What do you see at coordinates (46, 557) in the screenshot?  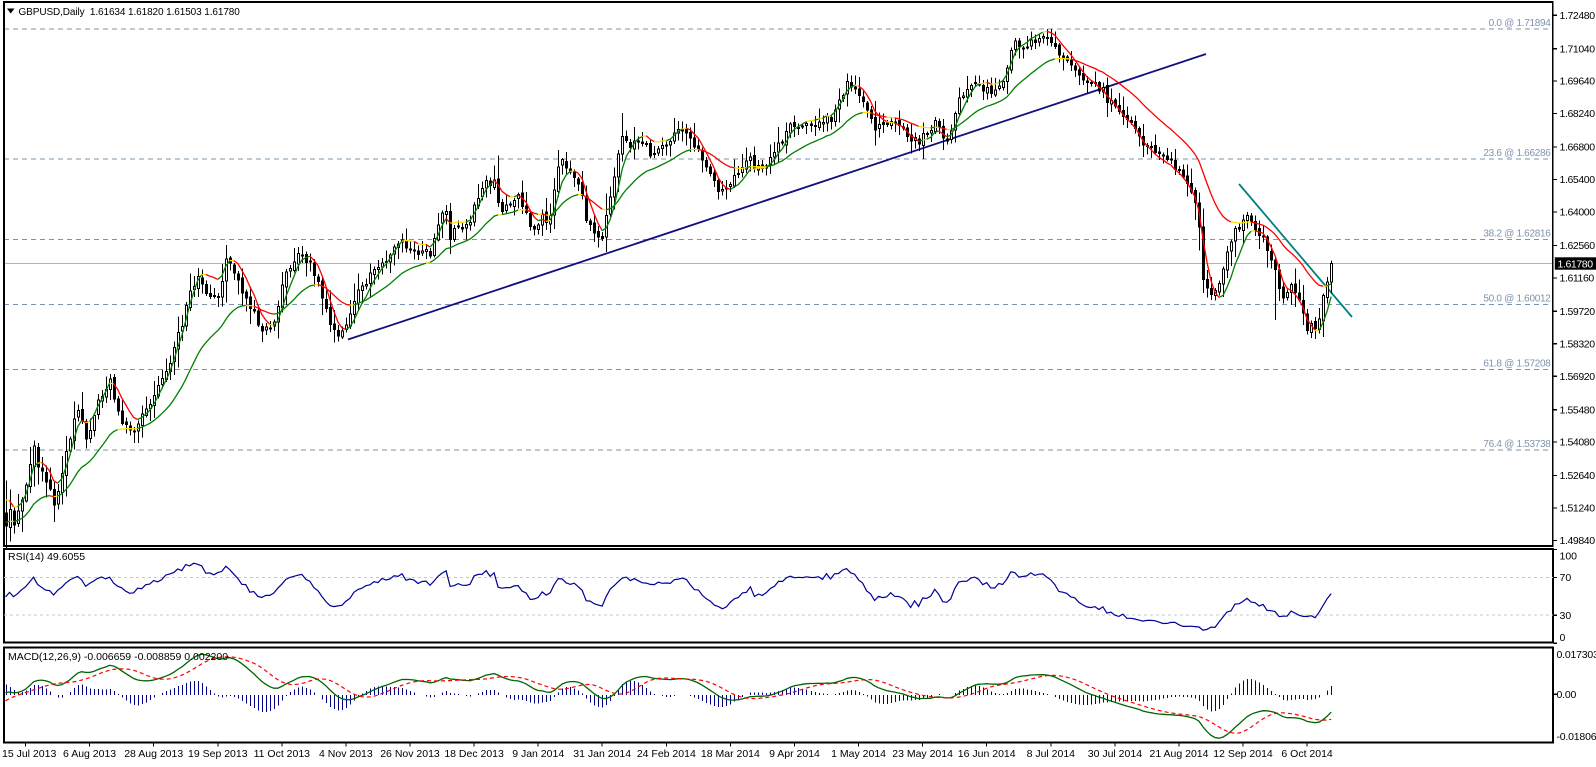 I see `svg-text: RSI(14) 49.6055` at bounding box center [46, 557].